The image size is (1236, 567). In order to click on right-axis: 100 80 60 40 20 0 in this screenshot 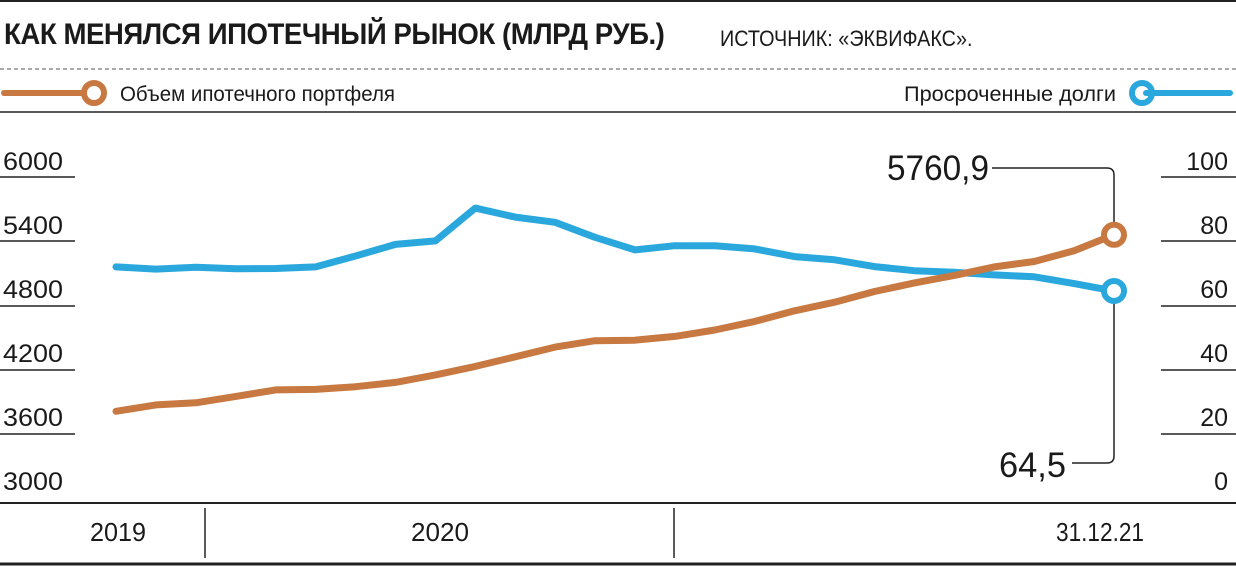, I will do `click(1198, 322)`.